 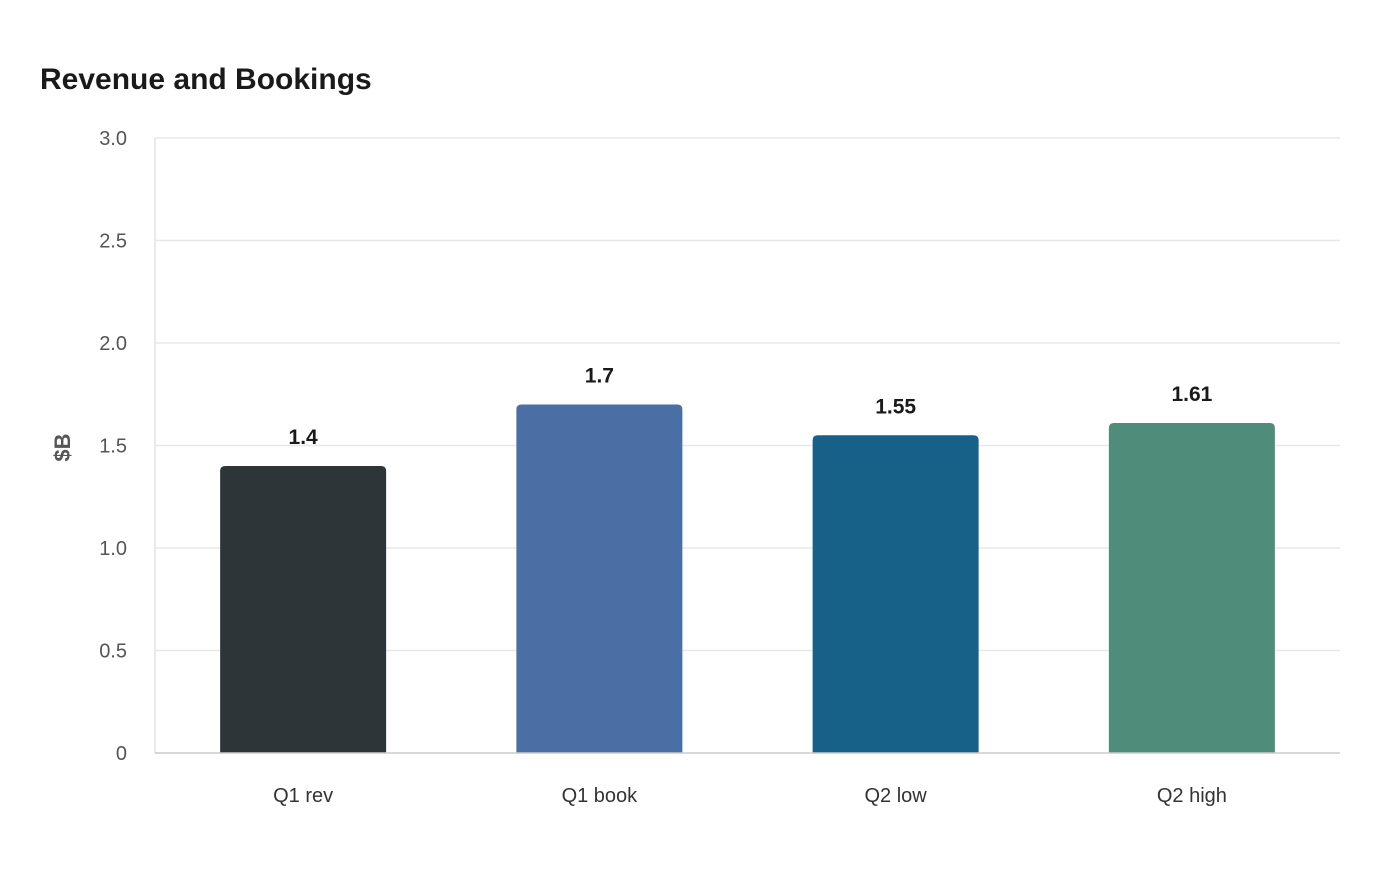 I want to click on x-tick-label: Q1 book, so click(x=600, y=796).